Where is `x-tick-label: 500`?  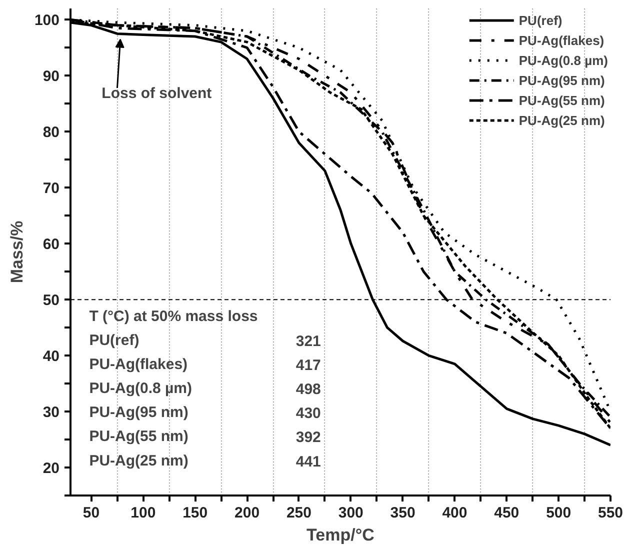 x-tick-label: 500 is located at coordinates (559, 513).